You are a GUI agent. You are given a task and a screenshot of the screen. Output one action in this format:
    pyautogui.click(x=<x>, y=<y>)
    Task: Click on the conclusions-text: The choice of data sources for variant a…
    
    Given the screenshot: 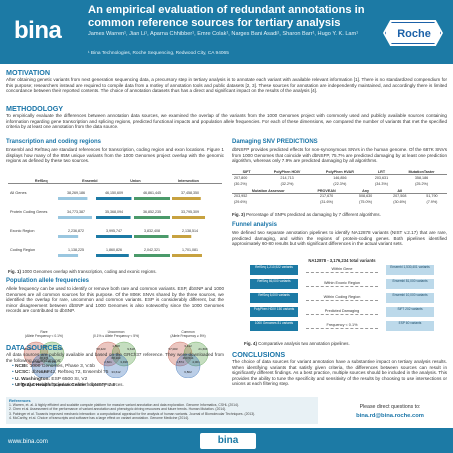 What is the action you would take?
    pyautogui.click(x=339, y=373)
    